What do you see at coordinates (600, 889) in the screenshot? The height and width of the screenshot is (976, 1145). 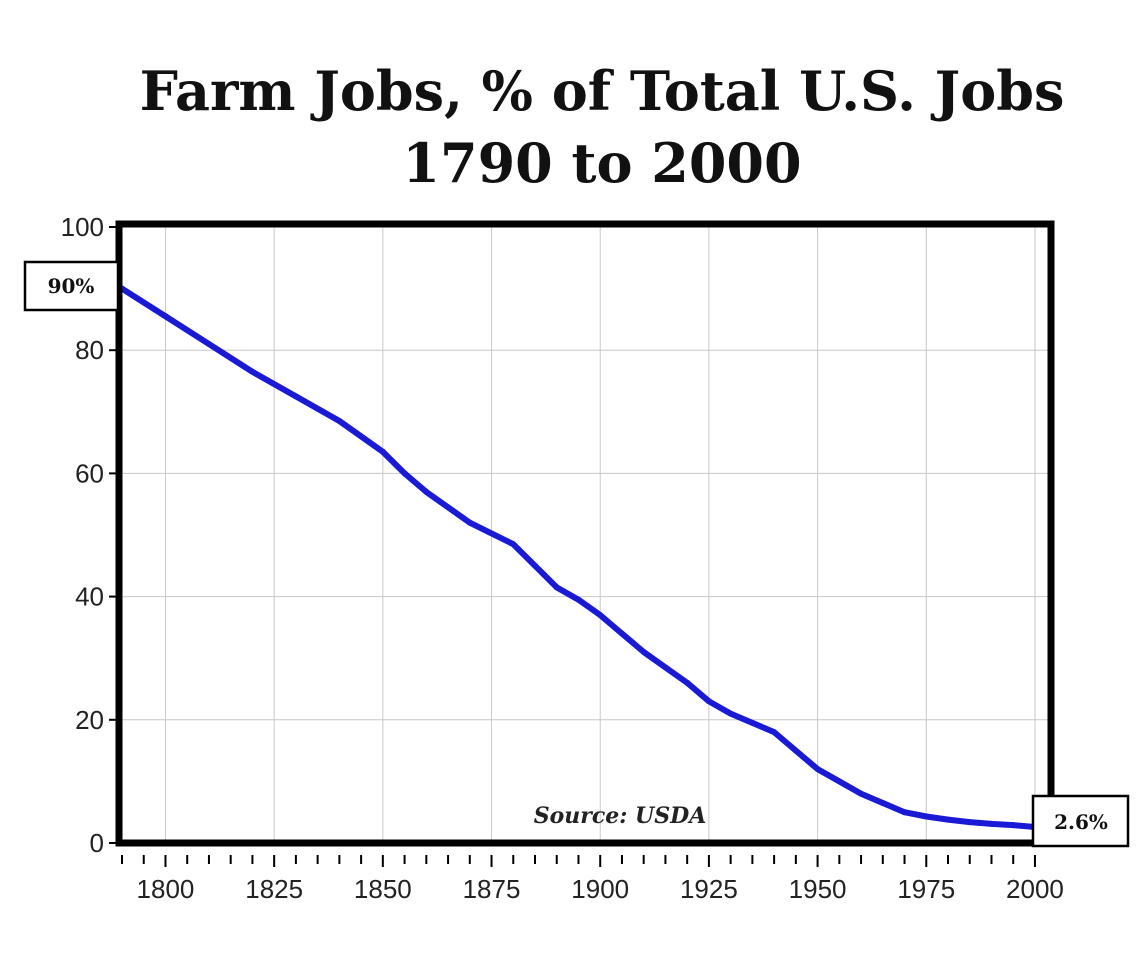 I see `x-tick-label: 1900` at bounding box center [600, 889].